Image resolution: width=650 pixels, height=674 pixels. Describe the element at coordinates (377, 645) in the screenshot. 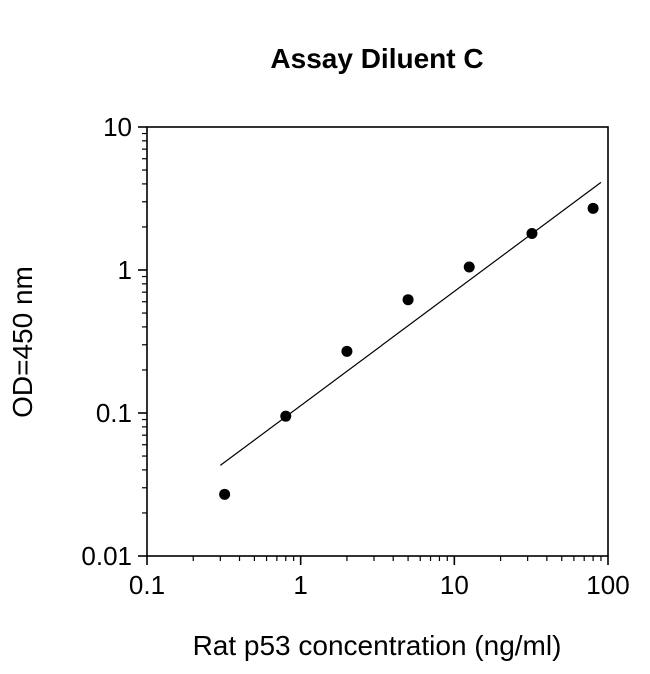

I see `x-axis-label: Rat p53 concentration (ng/ml)` at that location.